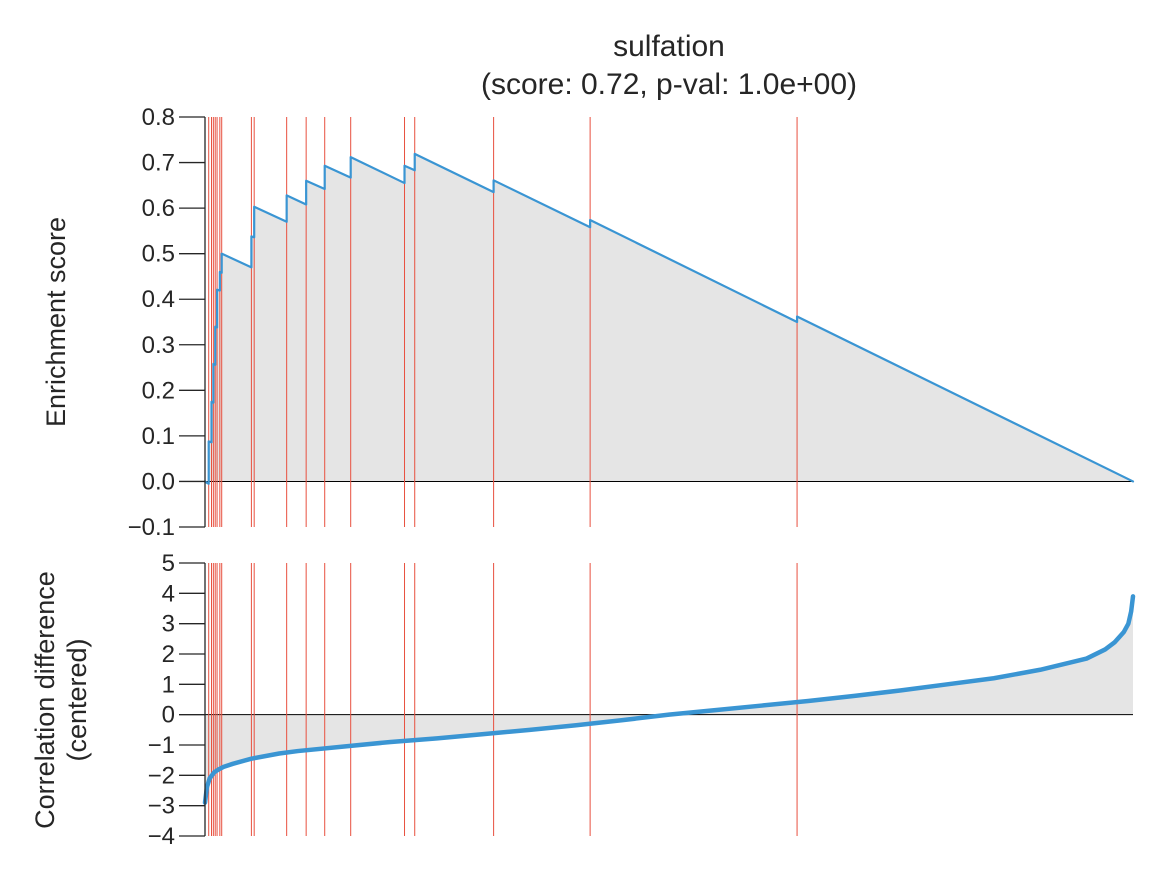  I want to click on enrichment-y-tick-label: −0.1, so click(151, 527).